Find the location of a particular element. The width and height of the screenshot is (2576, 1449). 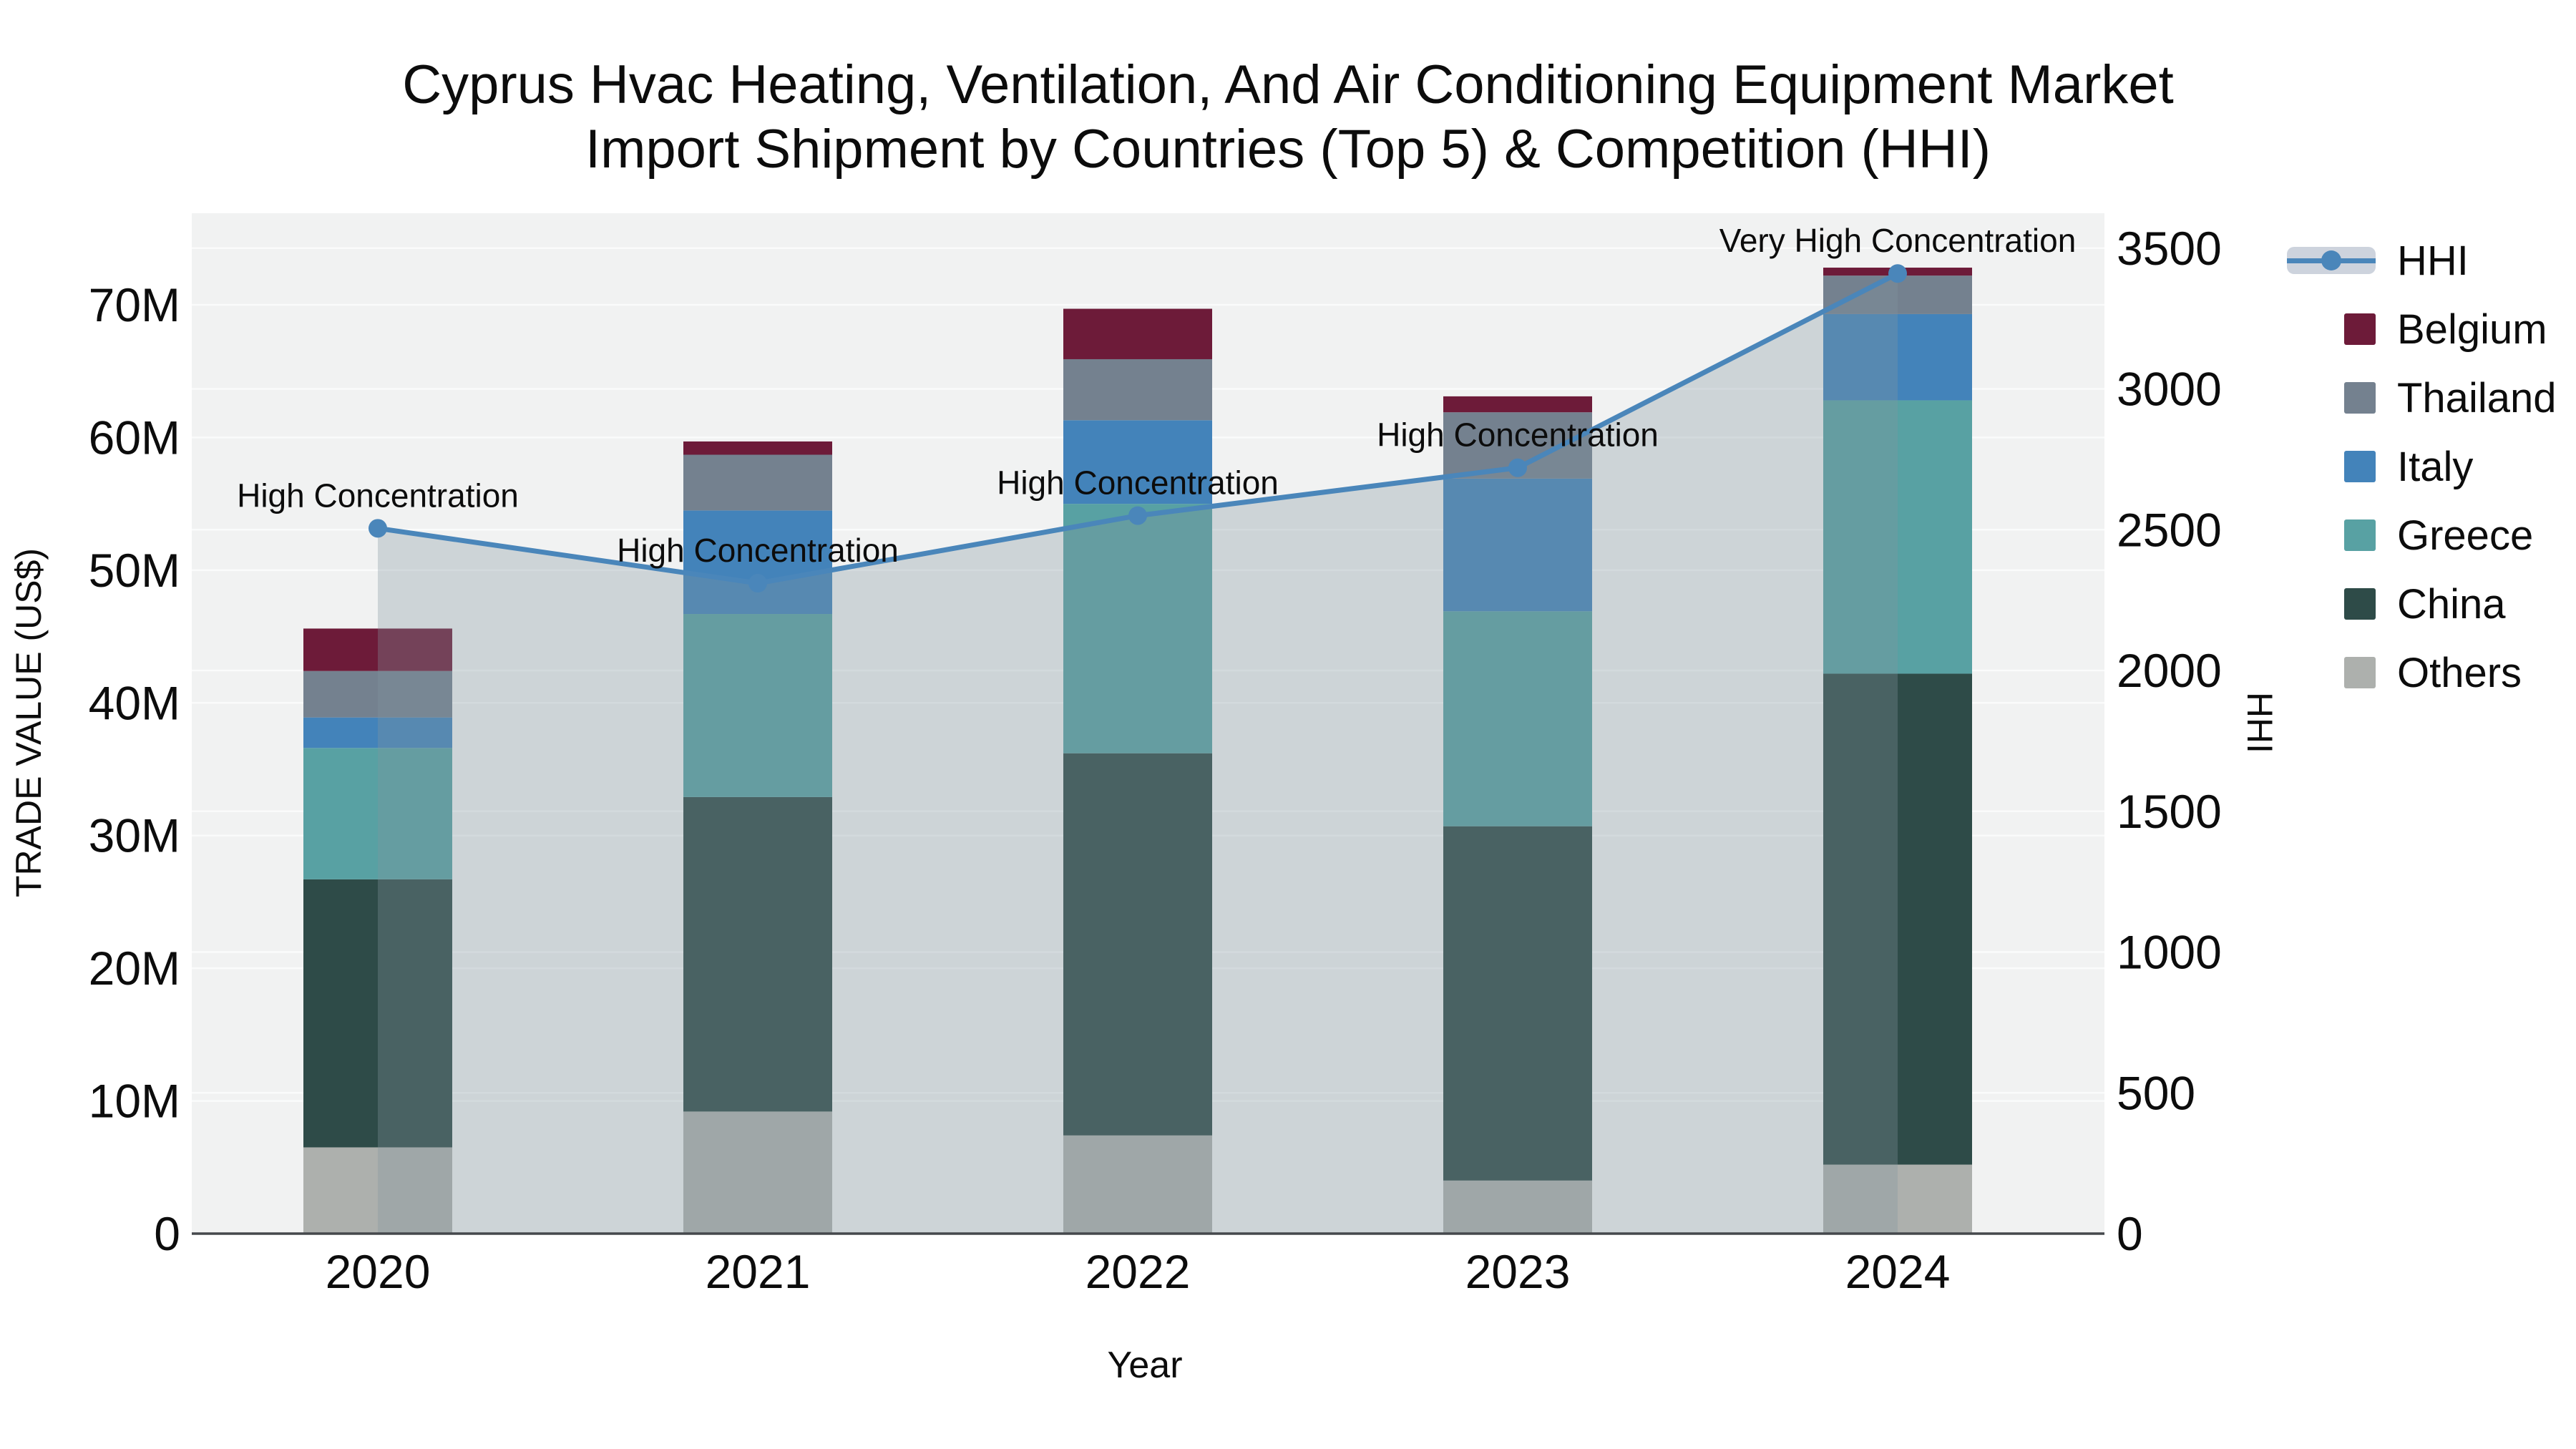

belgium-swatch is located at coordinates (2360, 329).